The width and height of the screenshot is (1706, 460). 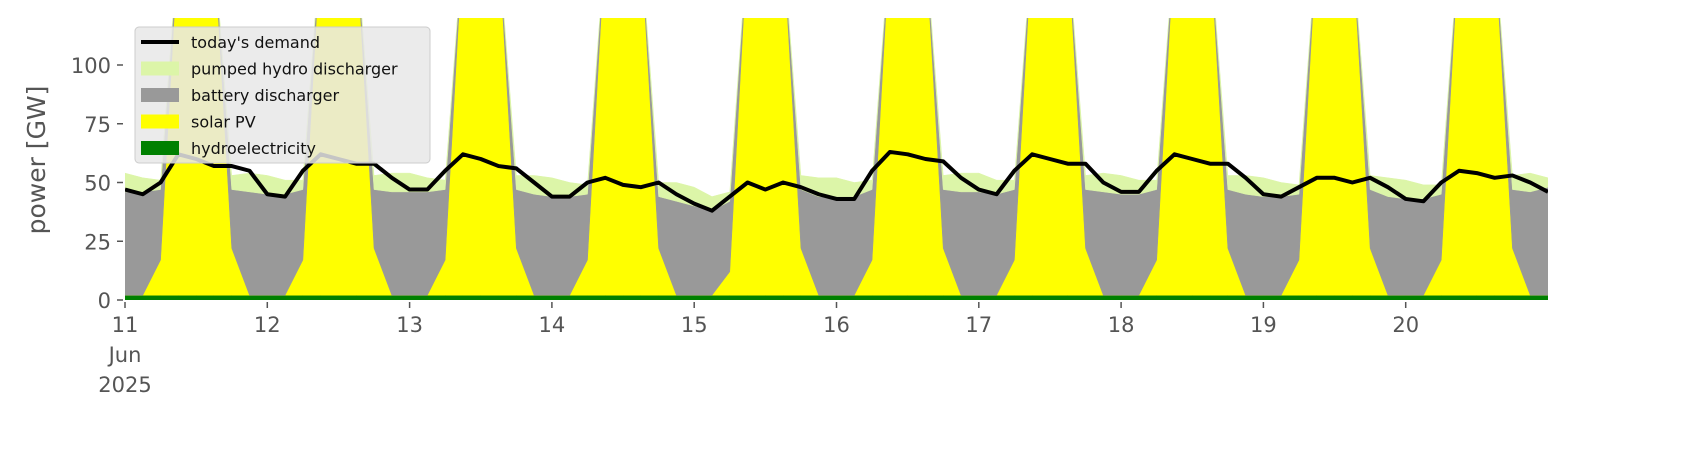 What do you see at coordinates (1121, 325) in the screenshot?
I see `x-tick-label: 18` at bounding box center [1121, 325].